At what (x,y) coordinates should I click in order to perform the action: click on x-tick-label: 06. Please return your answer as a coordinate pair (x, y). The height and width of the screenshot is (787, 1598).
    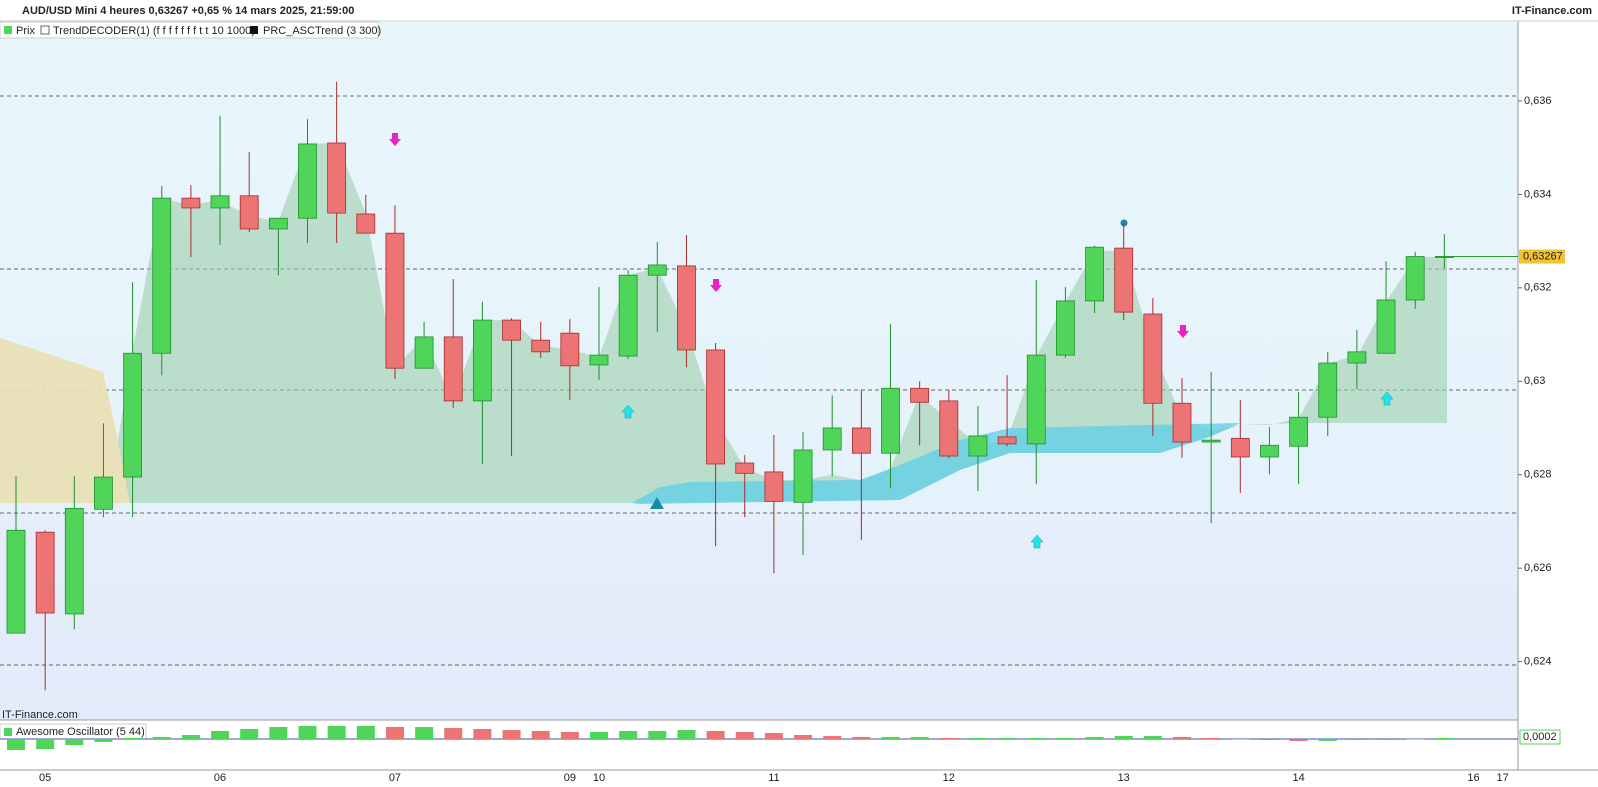
    Looking at the image, I should click on (220, 778).